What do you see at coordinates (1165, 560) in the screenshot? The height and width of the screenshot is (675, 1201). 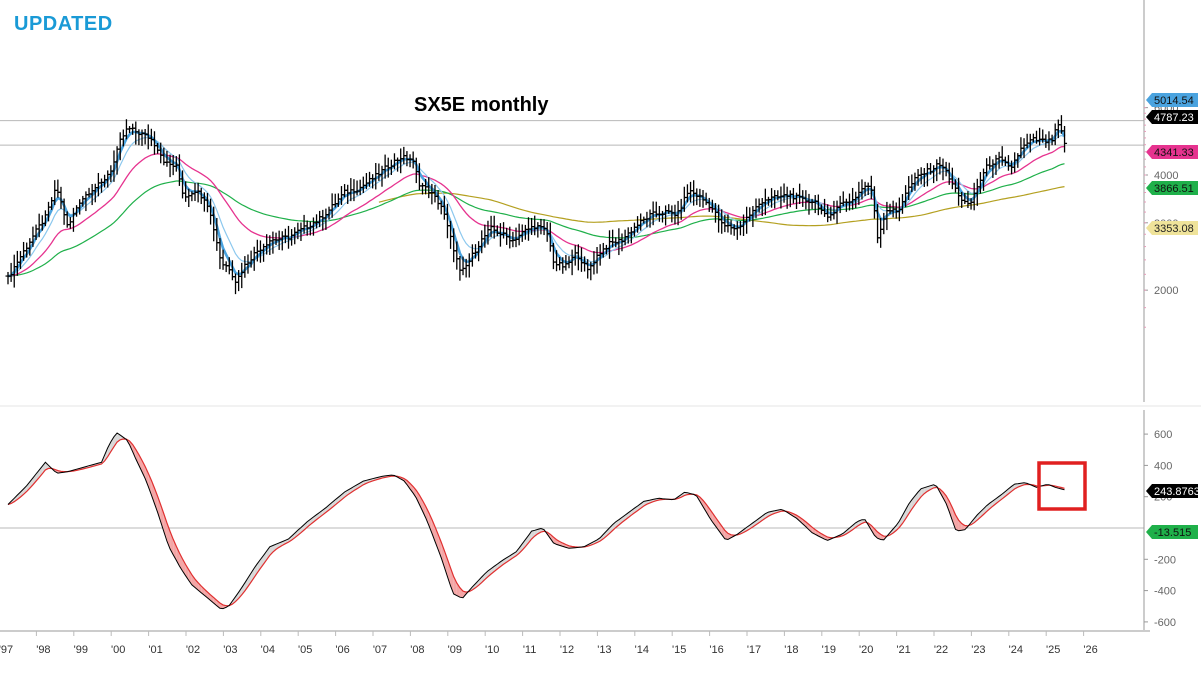 I see `osc-tick-label: -200` at bounding box center [1165, 560].